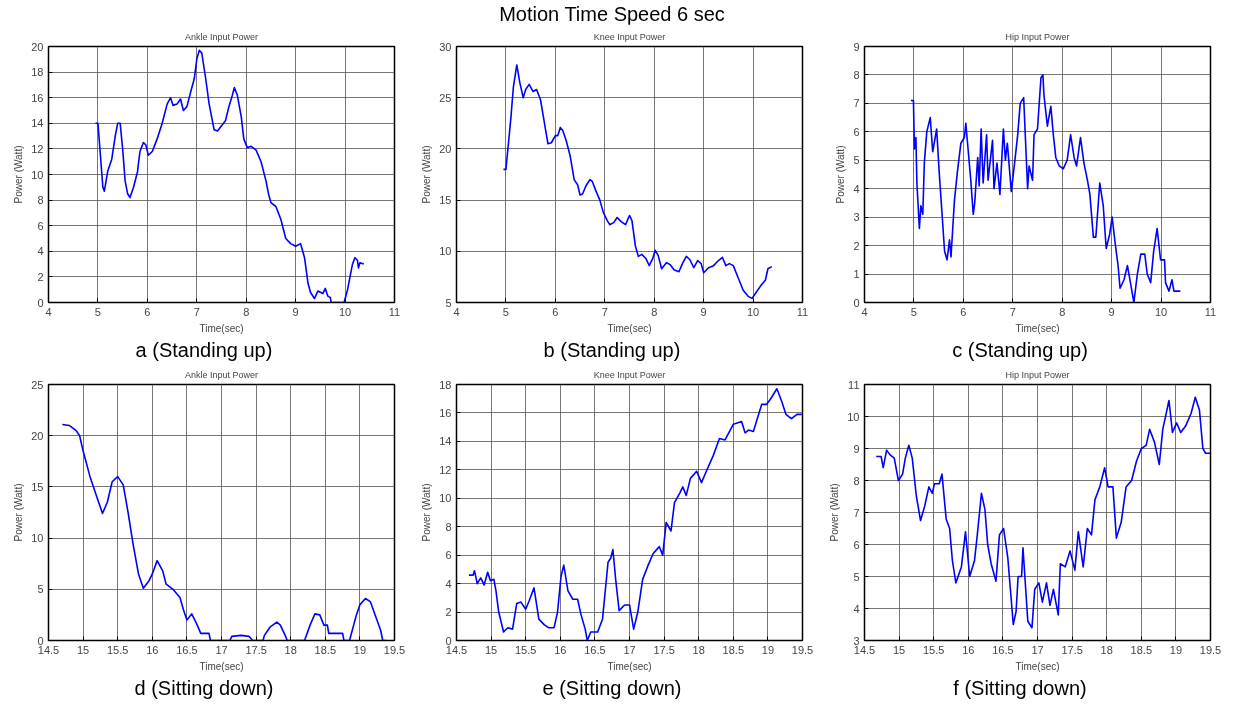 The width and height of the screenshot is (1234, 727). I want to click on text: d (Sitting down), so click(204, 688).